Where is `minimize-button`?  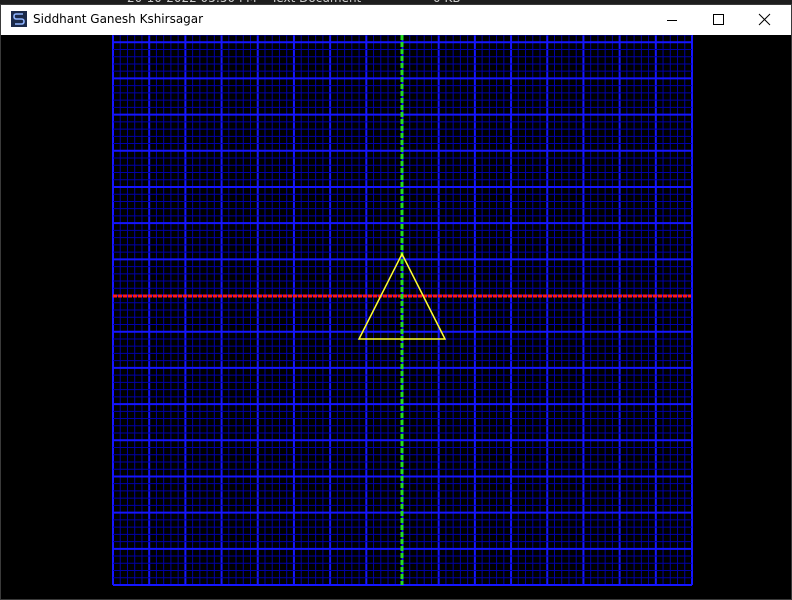 minimize-button is located at coordinates (672, 20).